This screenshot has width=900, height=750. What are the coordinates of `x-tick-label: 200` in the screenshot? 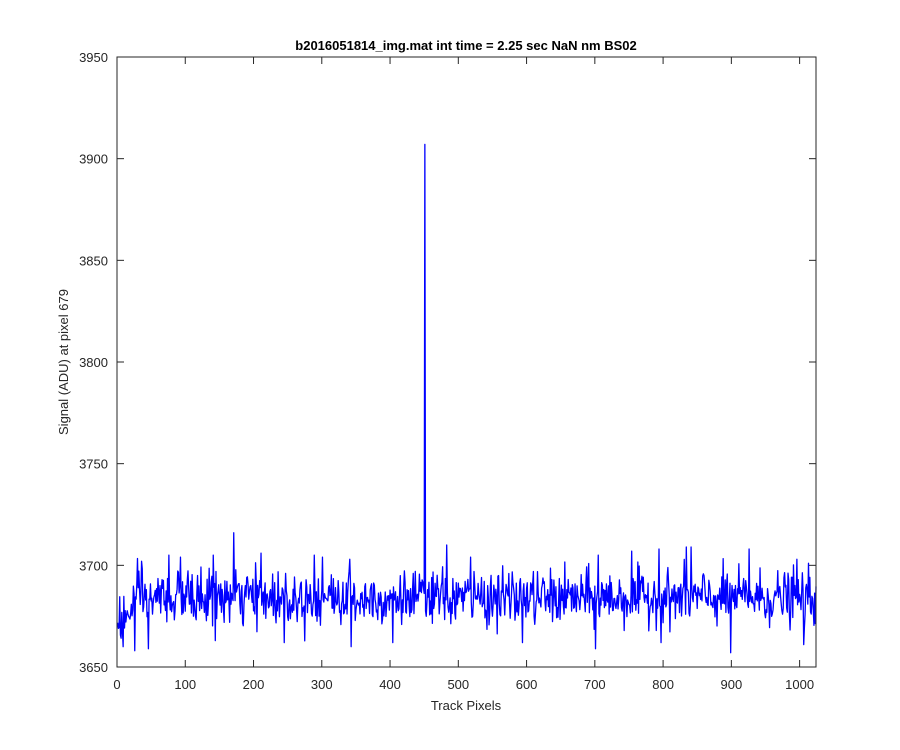 It's located at (254, 684).